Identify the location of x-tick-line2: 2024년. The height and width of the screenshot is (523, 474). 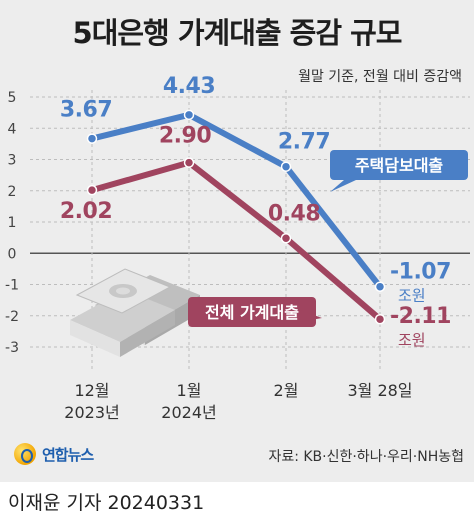
(189, 412).